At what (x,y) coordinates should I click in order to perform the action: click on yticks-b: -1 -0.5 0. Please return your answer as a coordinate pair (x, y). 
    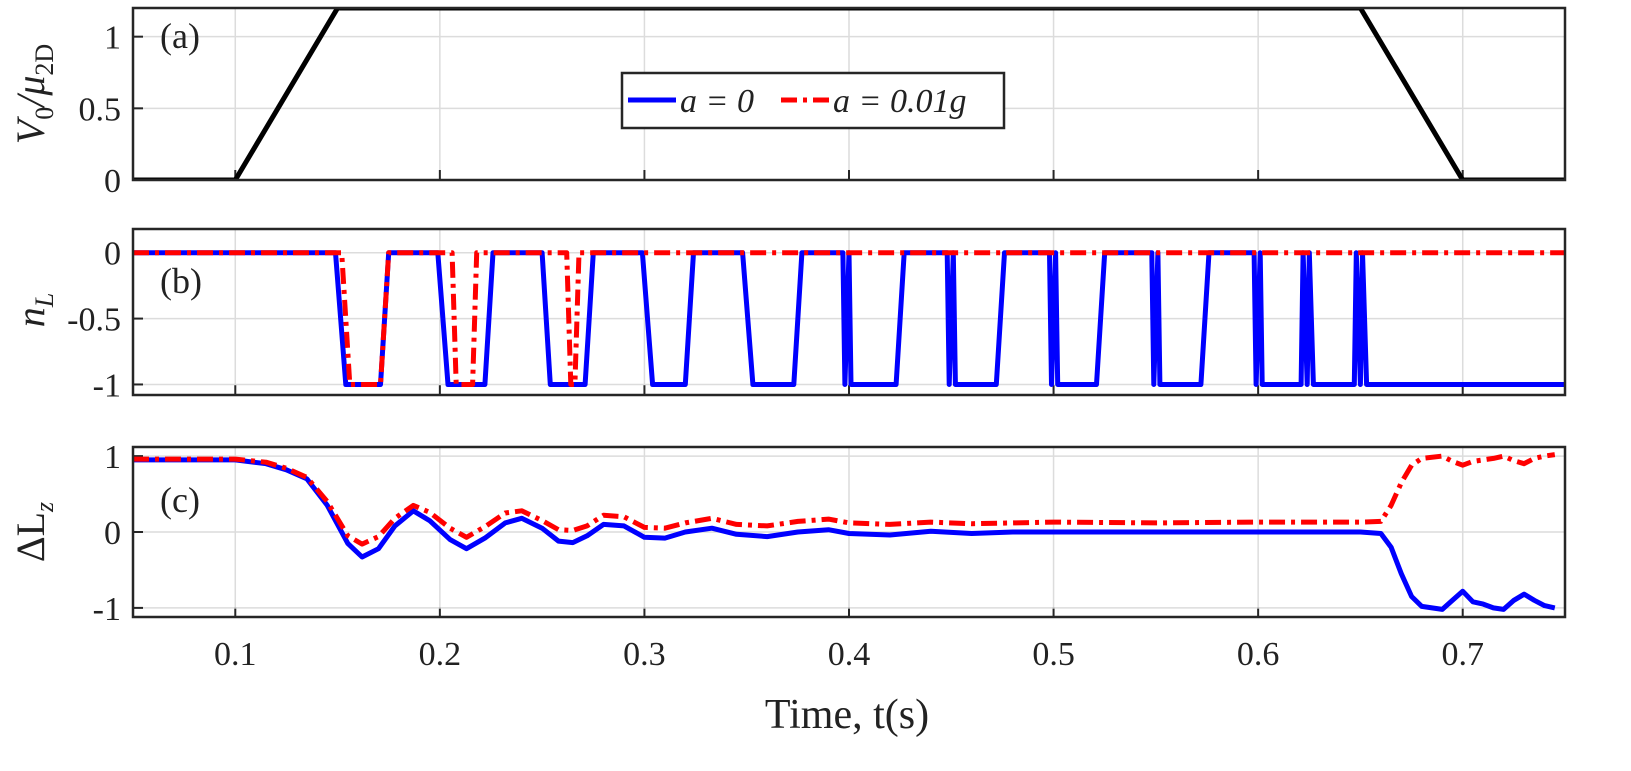
    Looking at the image, I should click on (94, 320).